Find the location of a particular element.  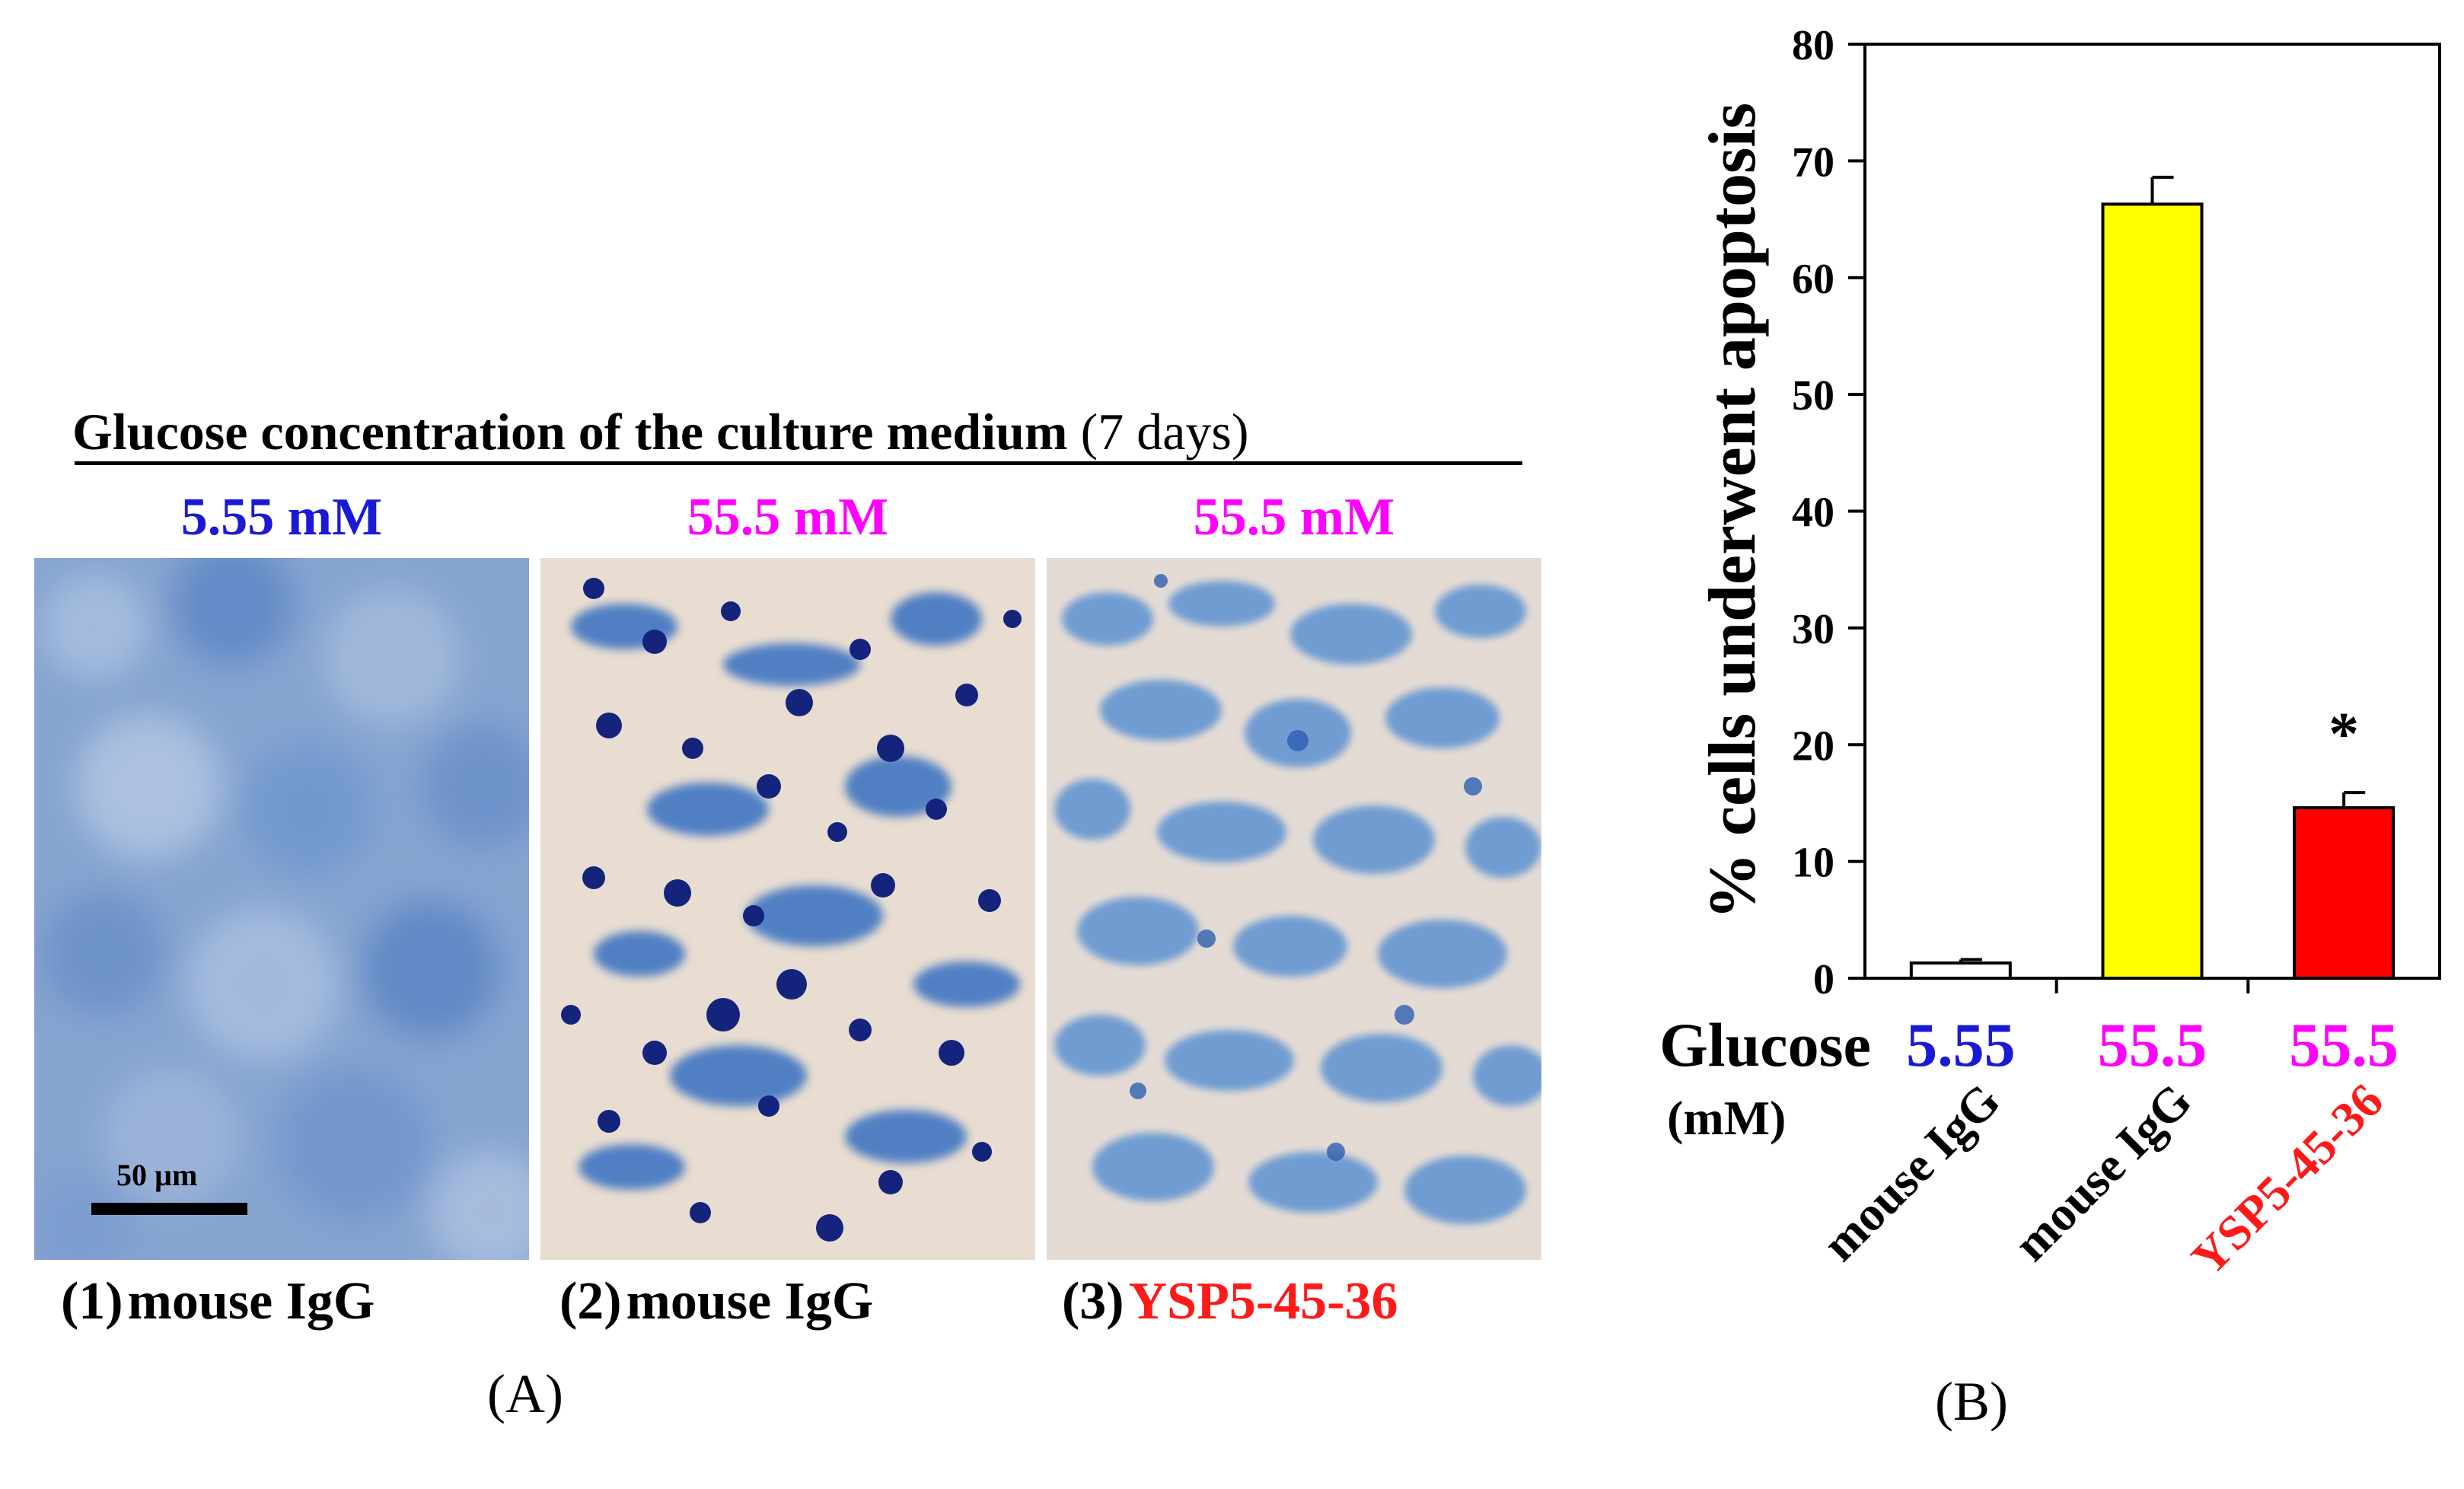

micrograph-caption-3: (3)YSP5-45-36 is located at coordinates (1230, 1301).